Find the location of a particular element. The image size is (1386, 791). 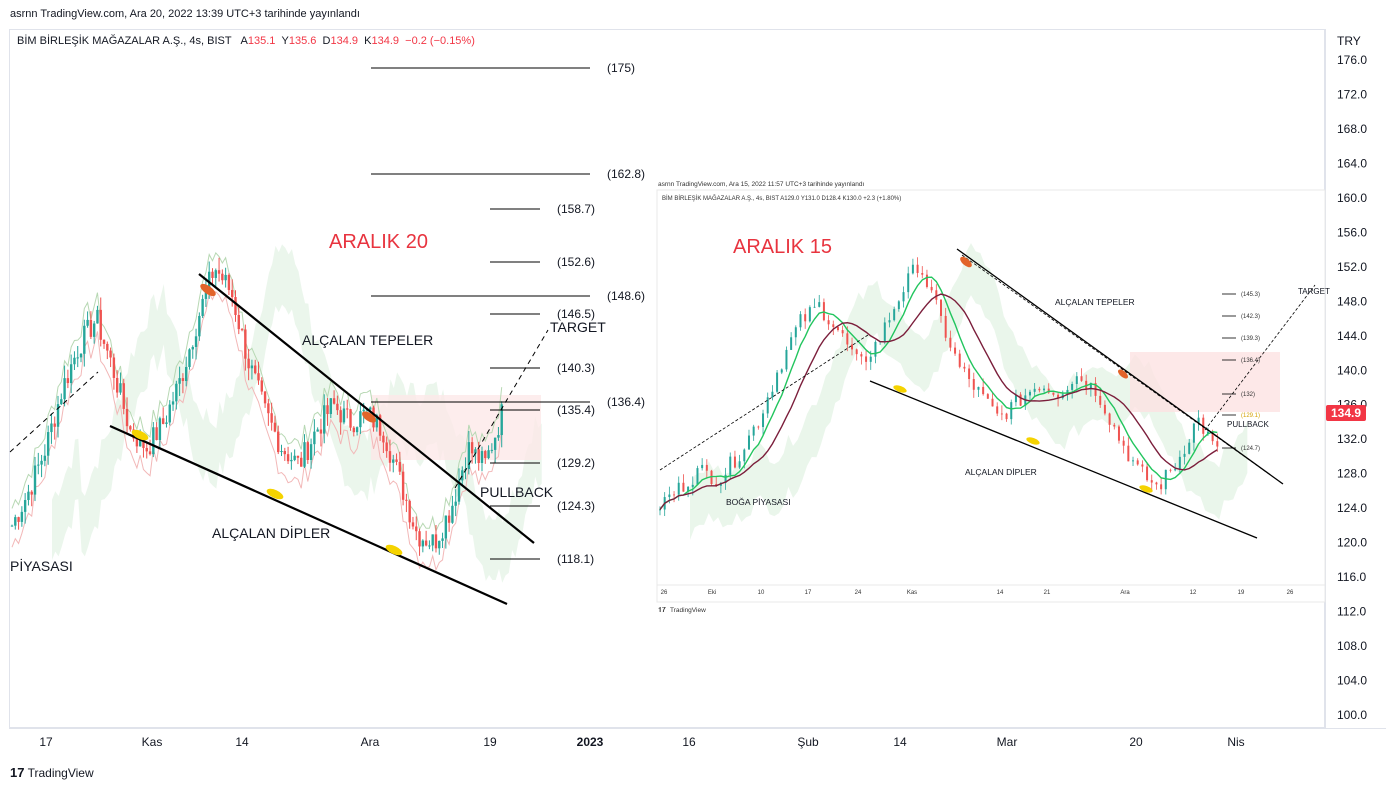

tradingview-brand: 17 TradingView is located at coordinates (52, 772).